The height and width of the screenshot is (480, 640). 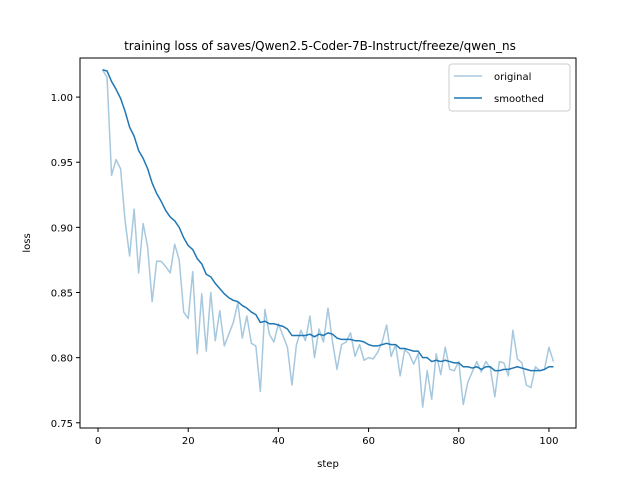 I want to click on x-tick-label: 0, so click(x=98, y=441).